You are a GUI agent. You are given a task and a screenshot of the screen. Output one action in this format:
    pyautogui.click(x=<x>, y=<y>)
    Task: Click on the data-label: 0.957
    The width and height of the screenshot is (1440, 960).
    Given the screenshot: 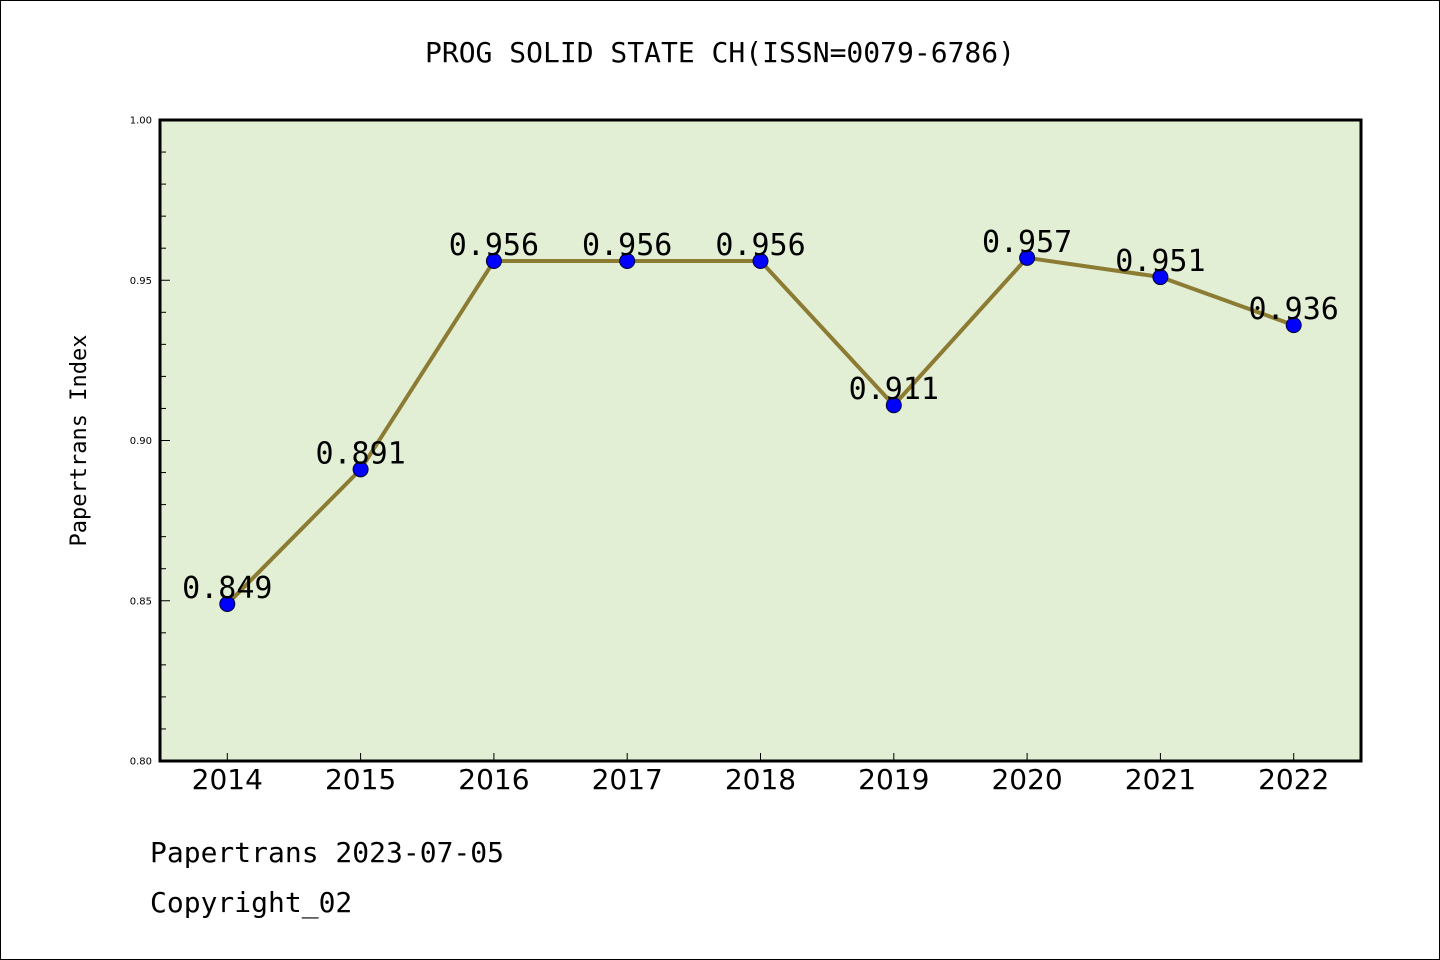 What is the action you would take?
    pyautogui.click(x=1027, y=242)
    